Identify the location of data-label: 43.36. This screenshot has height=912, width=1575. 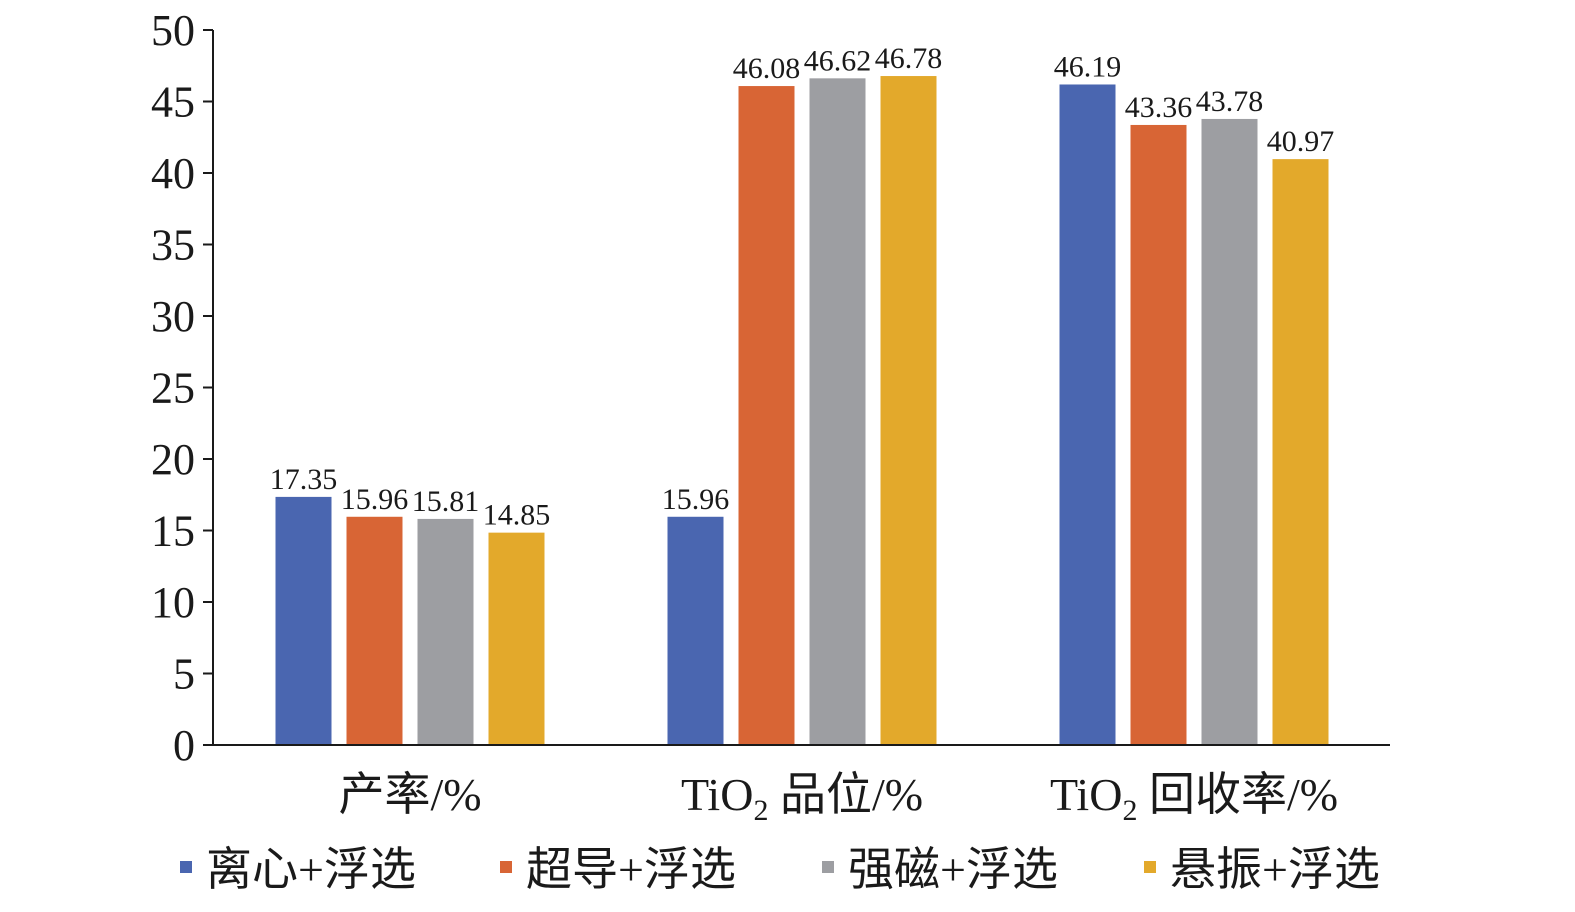
(1159, 107).